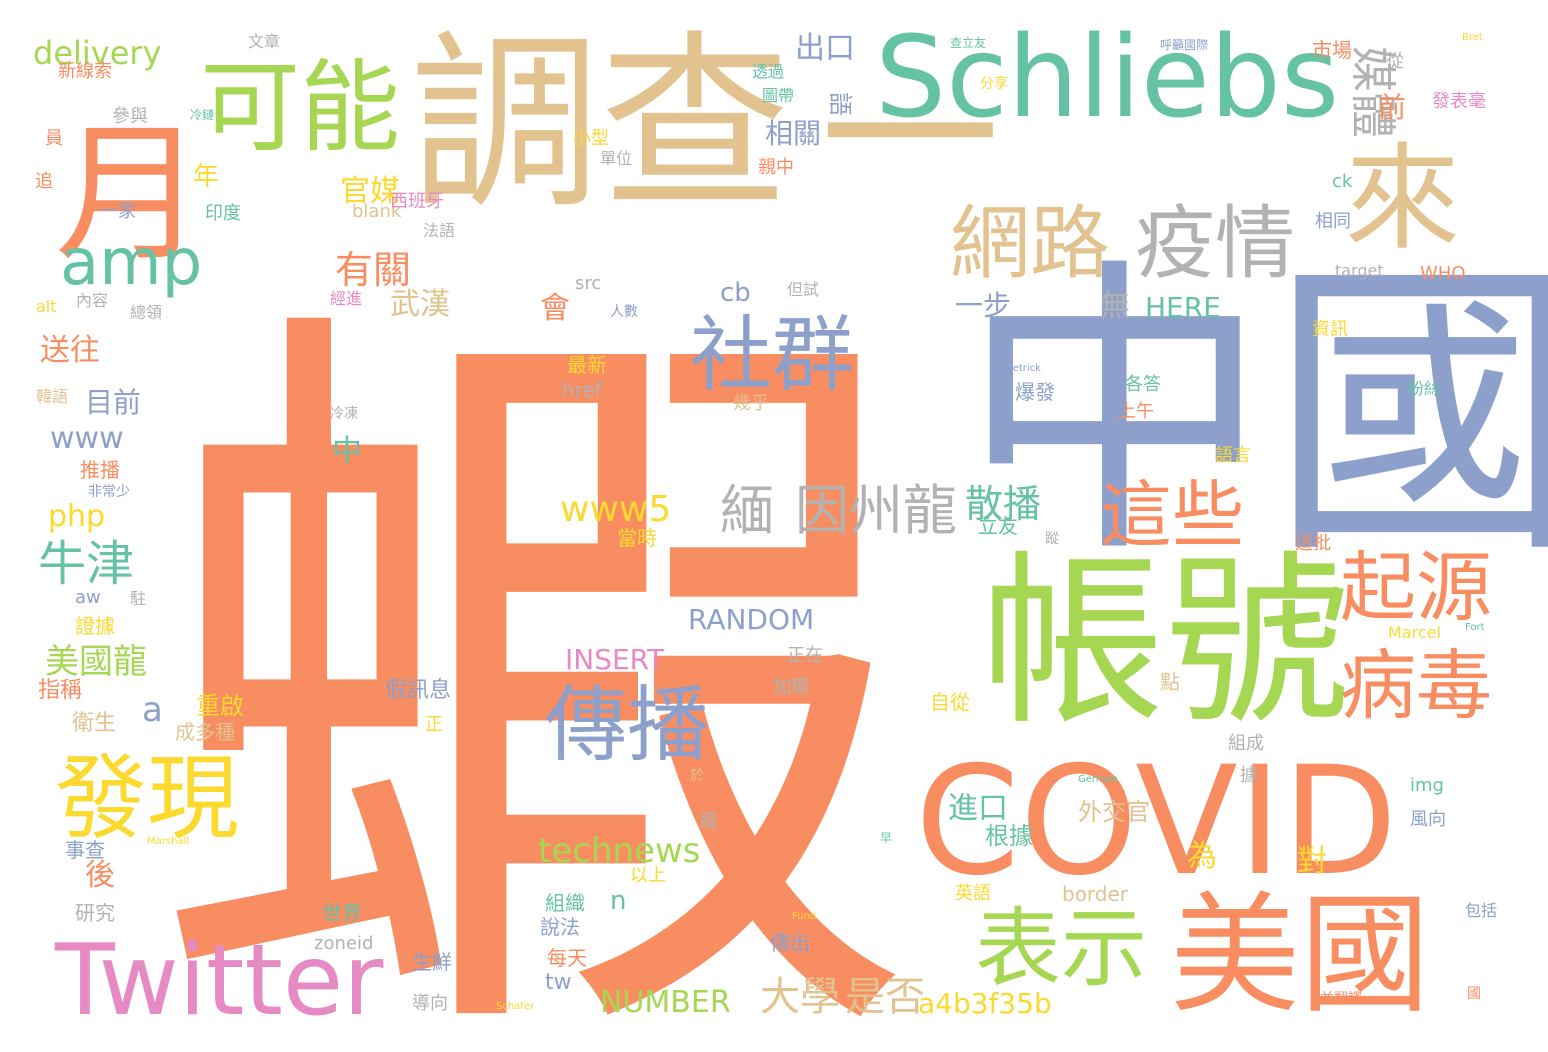 The width and height of the screenshot is (1548, 1052). Describe the element at coordinates (1459, 102) in the screenshot. I see `word: 發表毫` at that location.